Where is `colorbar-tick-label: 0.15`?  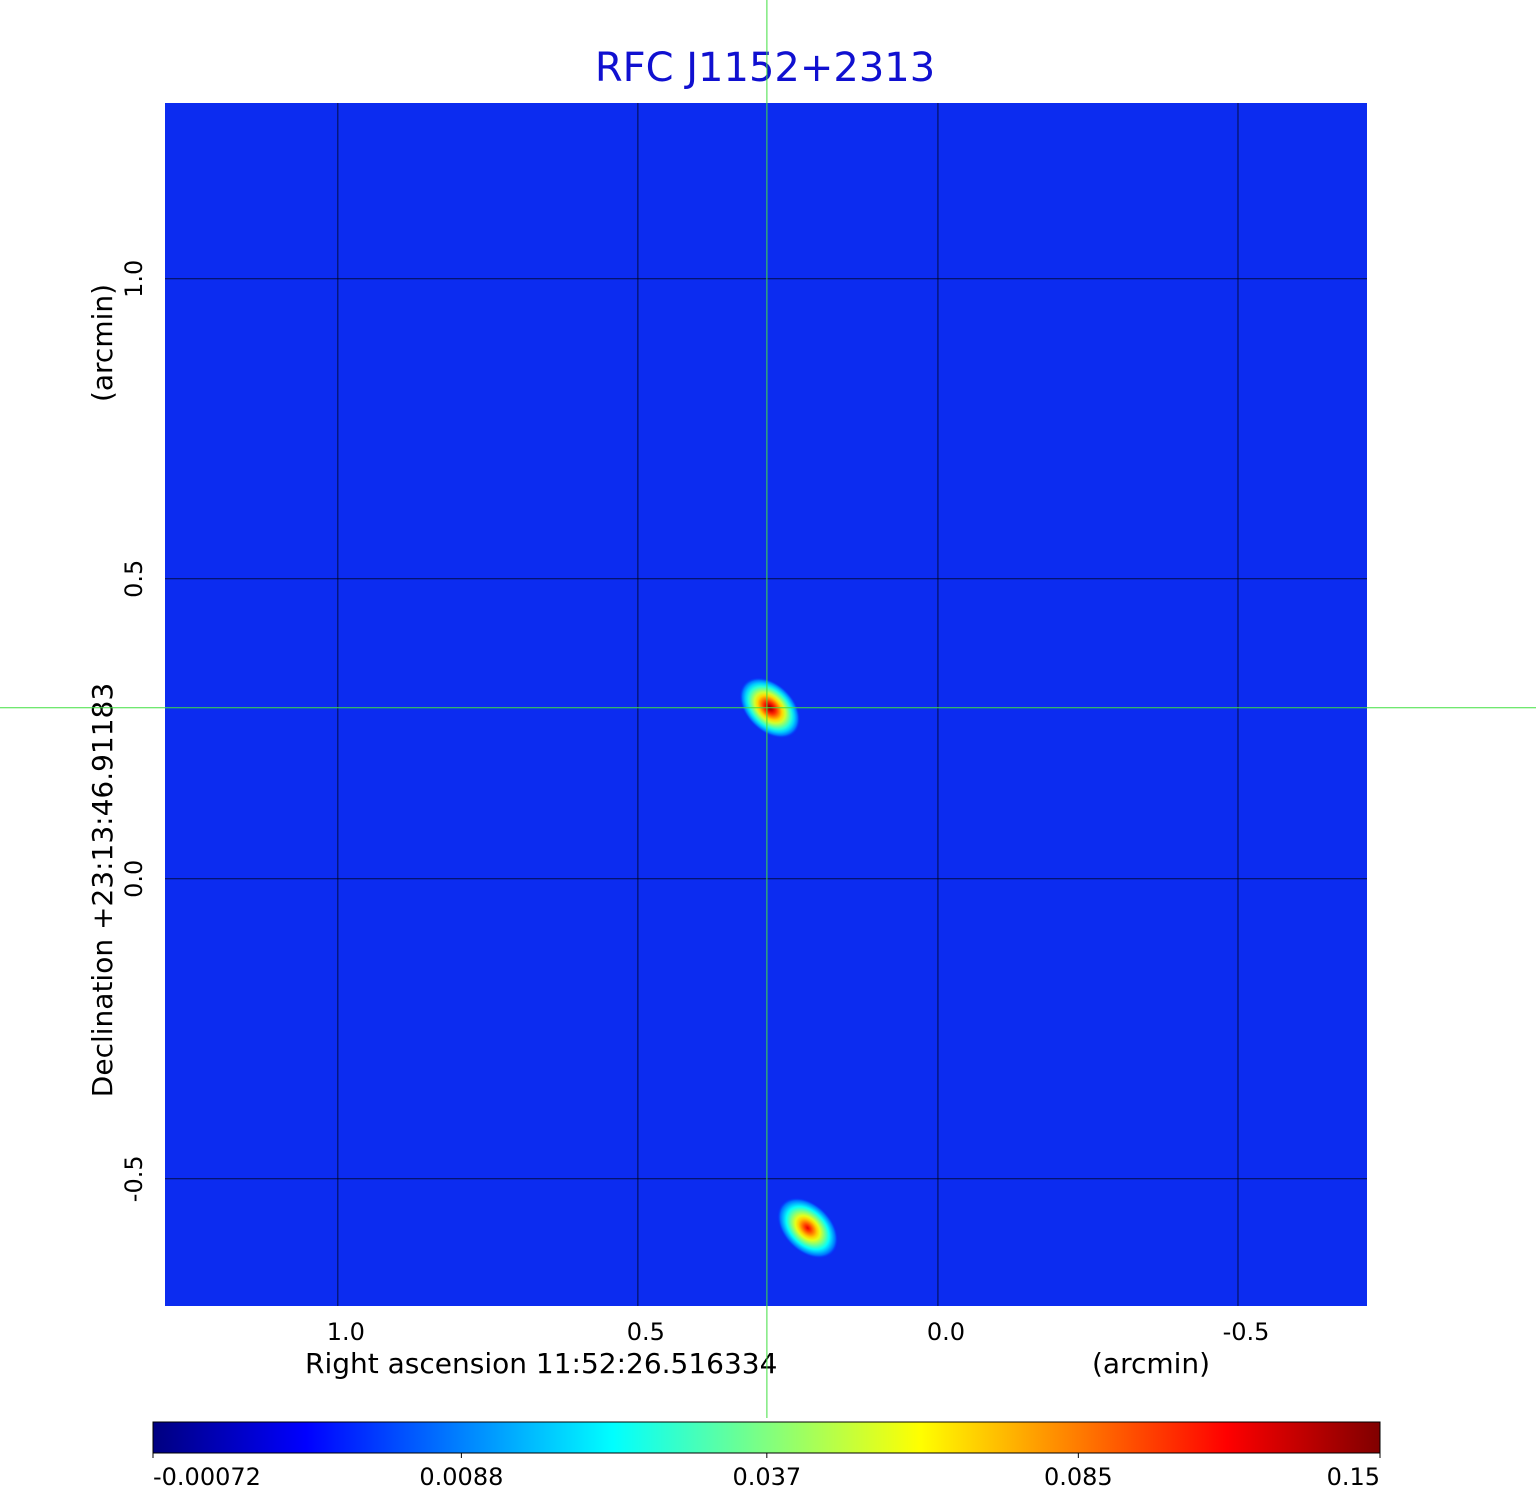
colorbar-tick-label: 0.15 is located at coordinates (1353, 1477).